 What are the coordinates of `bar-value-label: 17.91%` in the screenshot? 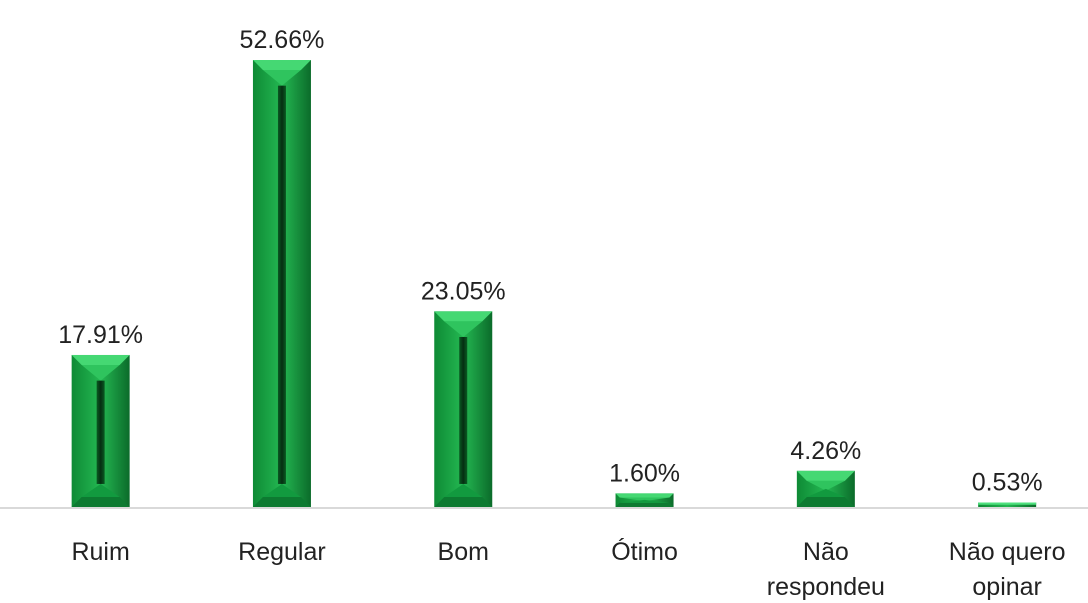 It's located at (100, 335).